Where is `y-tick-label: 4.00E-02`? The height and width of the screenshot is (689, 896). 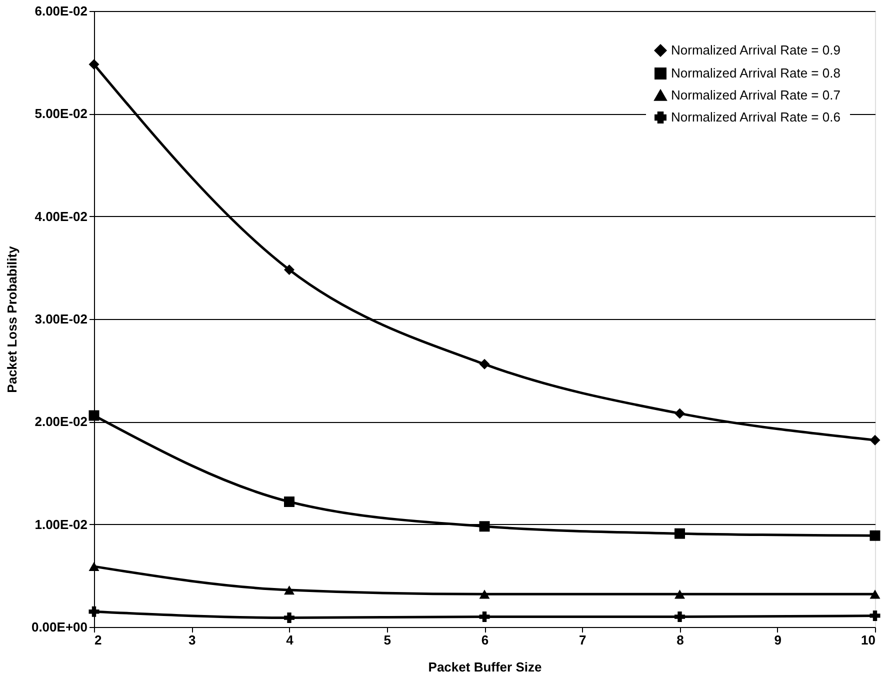
y-tick-label: 4.00E-02 is located at coordinates (61, 216).